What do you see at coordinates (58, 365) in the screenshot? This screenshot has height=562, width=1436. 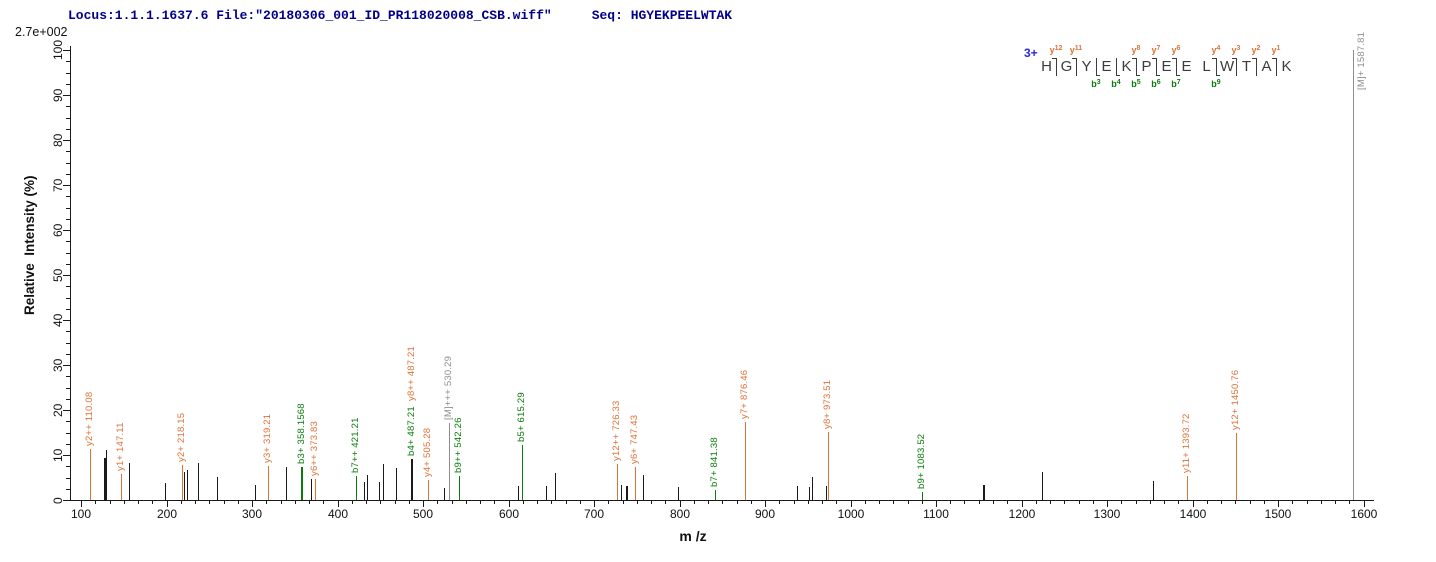 I see `y-tick-label: 30` at bounding box center [58, 365].